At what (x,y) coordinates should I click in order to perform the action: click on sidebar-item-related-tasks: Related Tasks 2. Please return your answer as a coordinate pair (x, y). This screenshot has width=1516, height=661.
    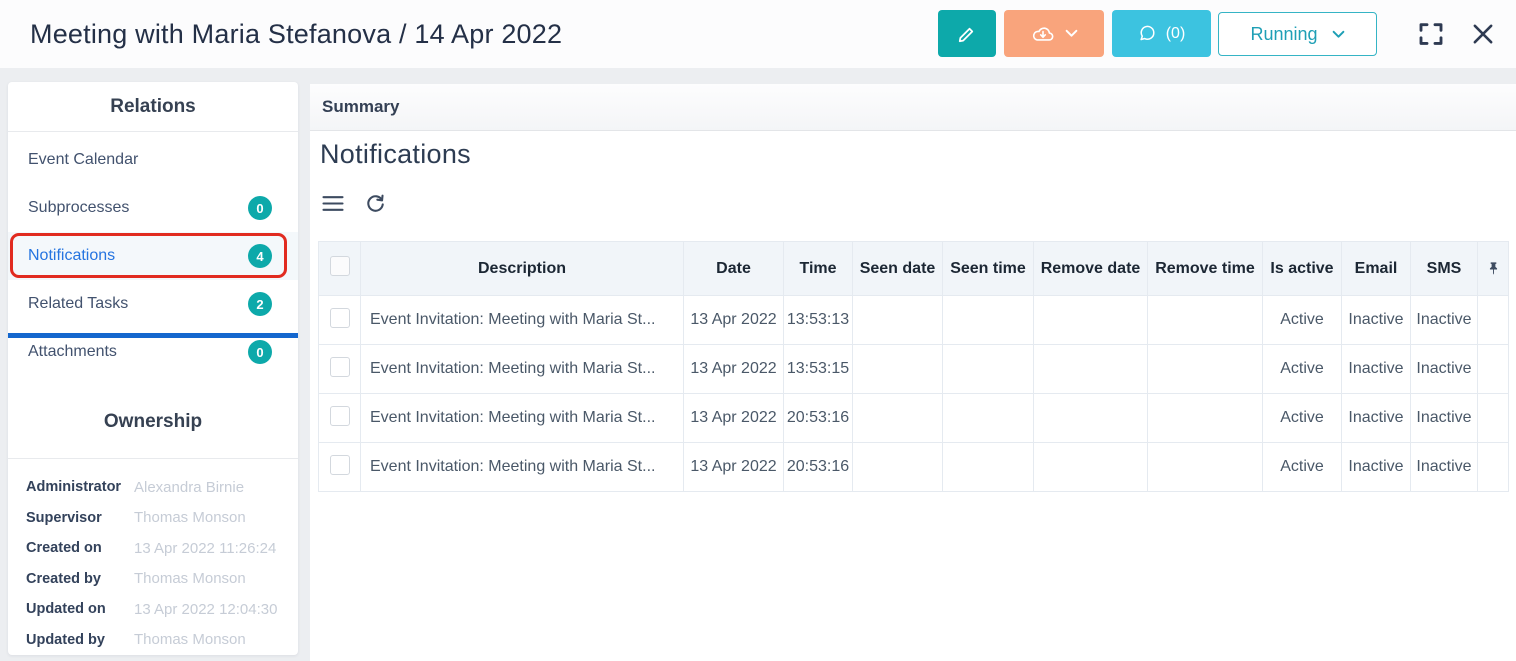
    Looking at the image, I should click on (153, 304).